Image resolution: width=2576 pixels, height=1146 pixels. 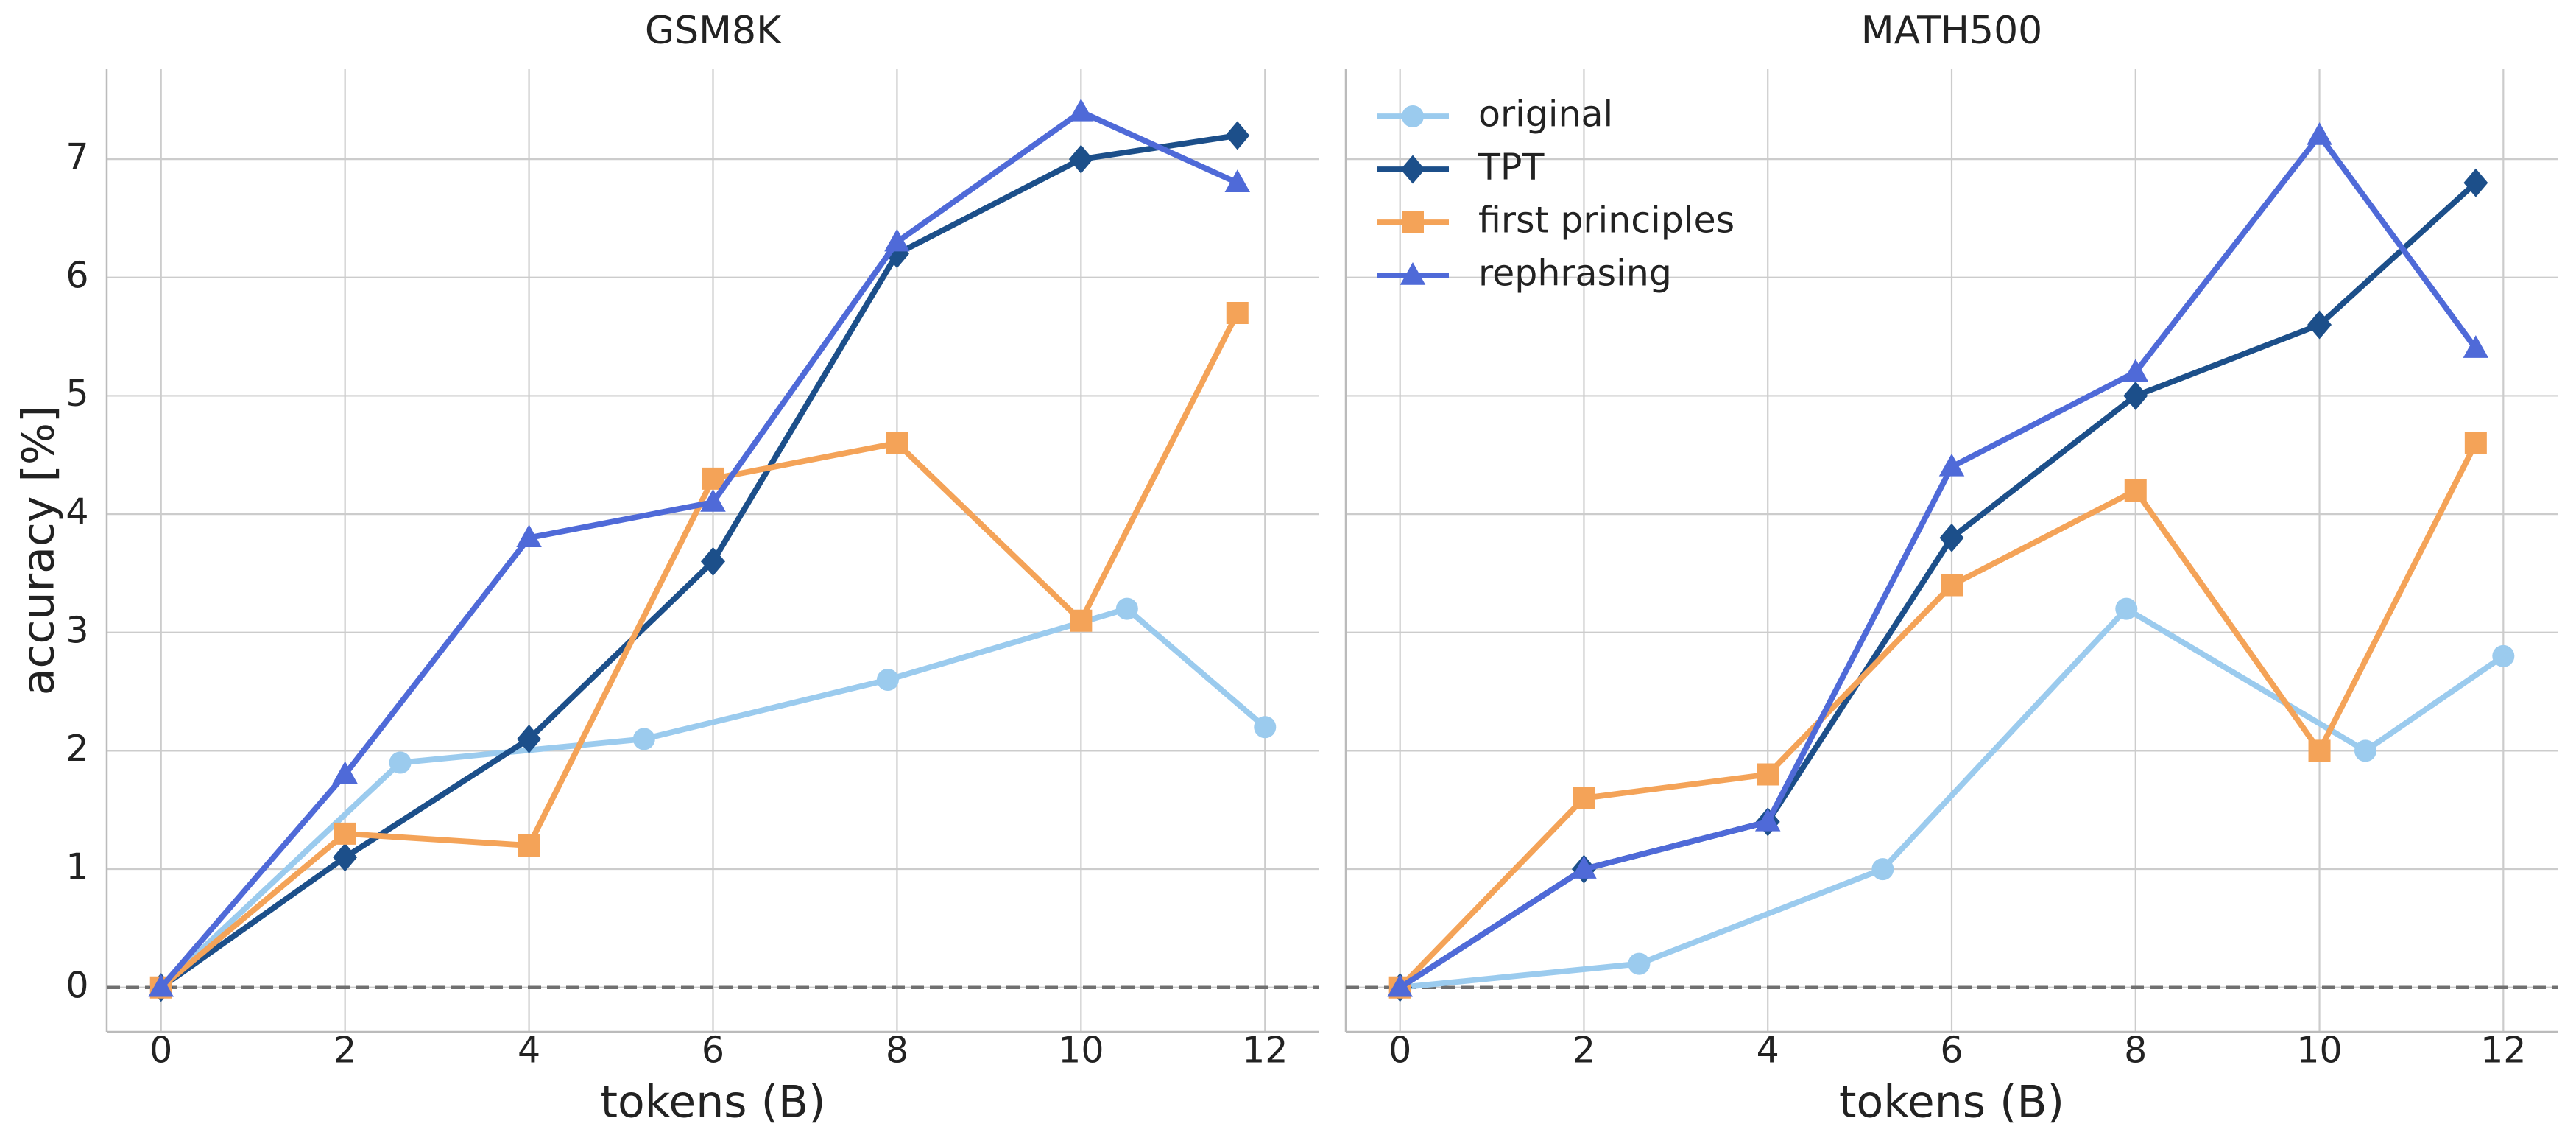 I want to click on legend-label: original, so click(x=1545, y=115).